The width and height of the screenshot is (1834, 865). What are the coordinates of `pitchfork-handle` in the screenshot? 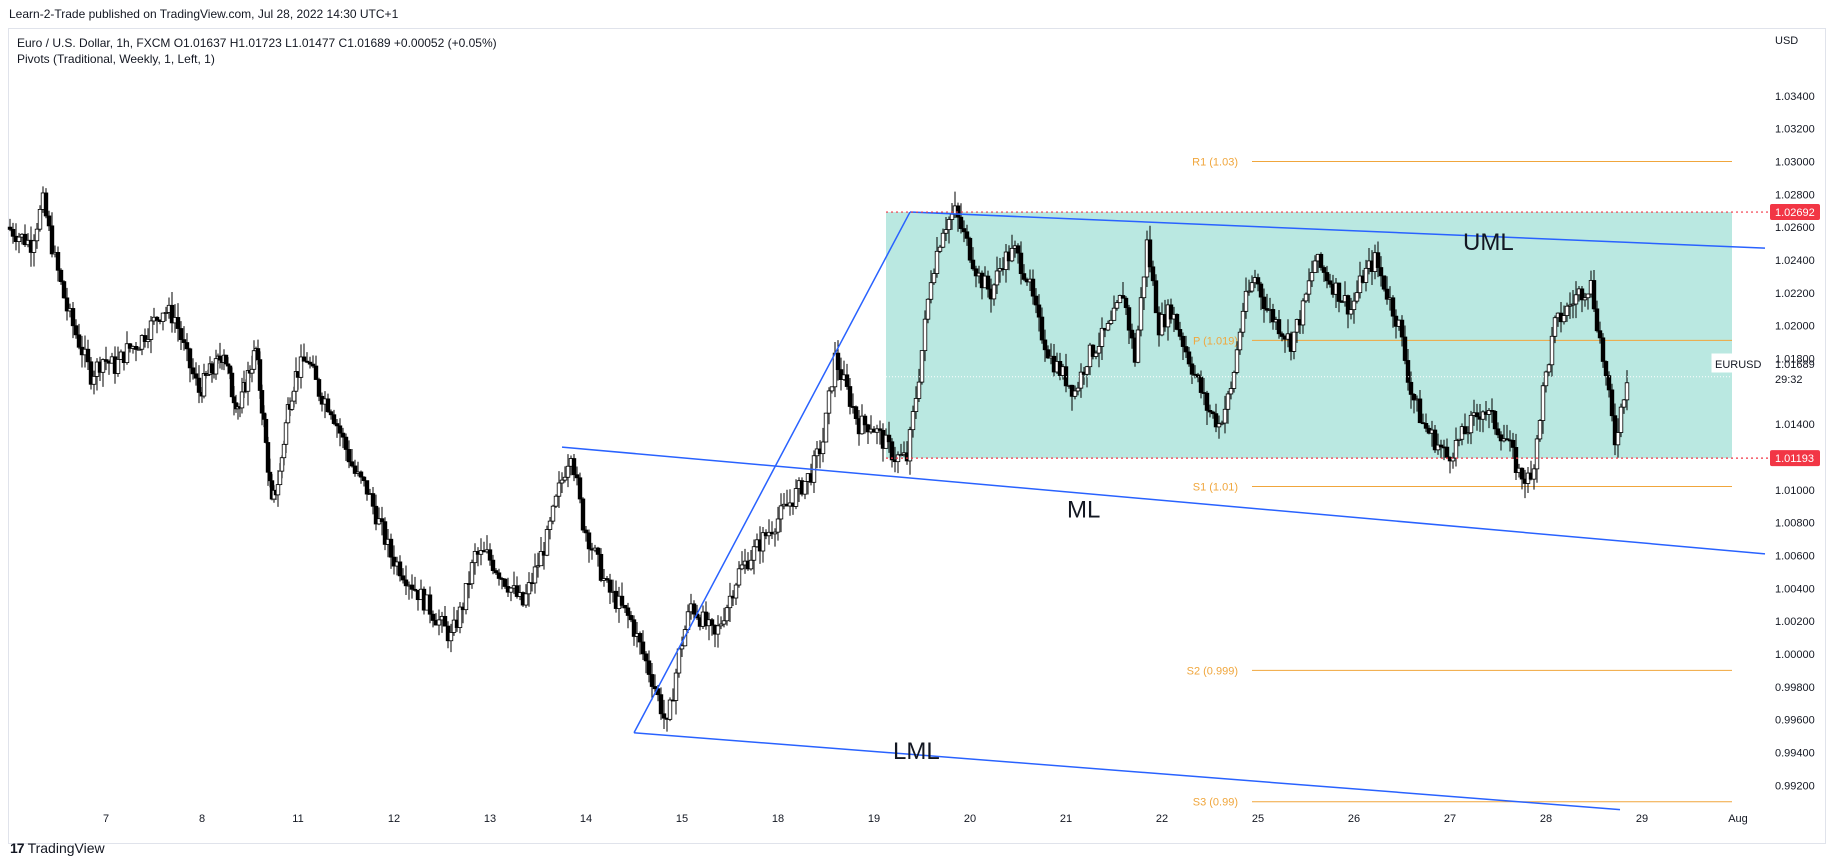 It's located at (772, 472).